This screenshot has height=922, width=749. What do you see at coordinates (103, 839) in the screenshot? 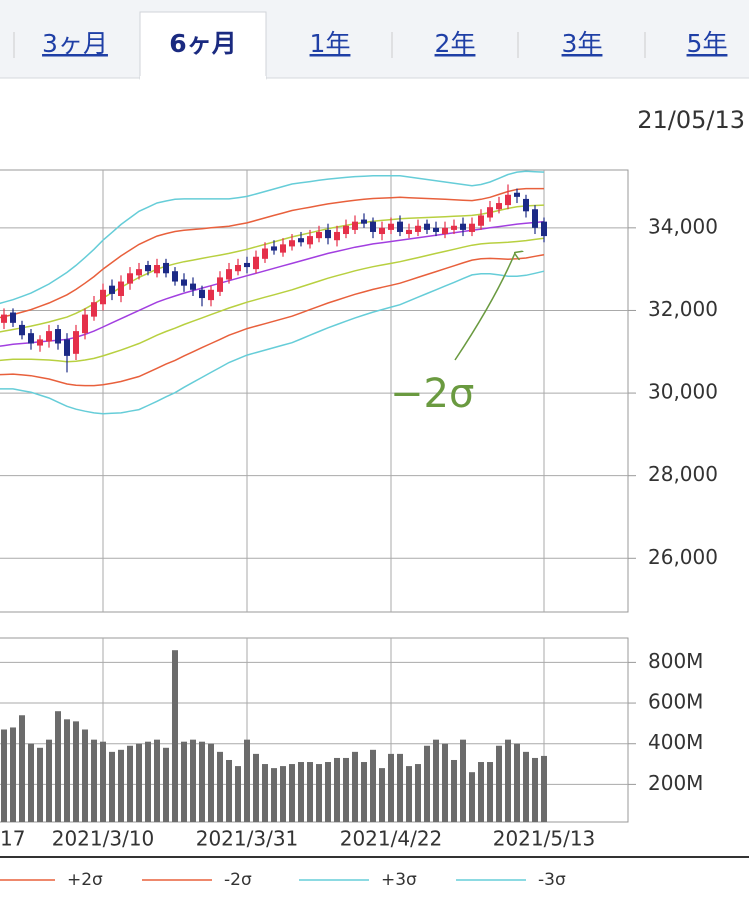
I see `x-tick-label: 2021/3/10` at bounding box center [103, 839].